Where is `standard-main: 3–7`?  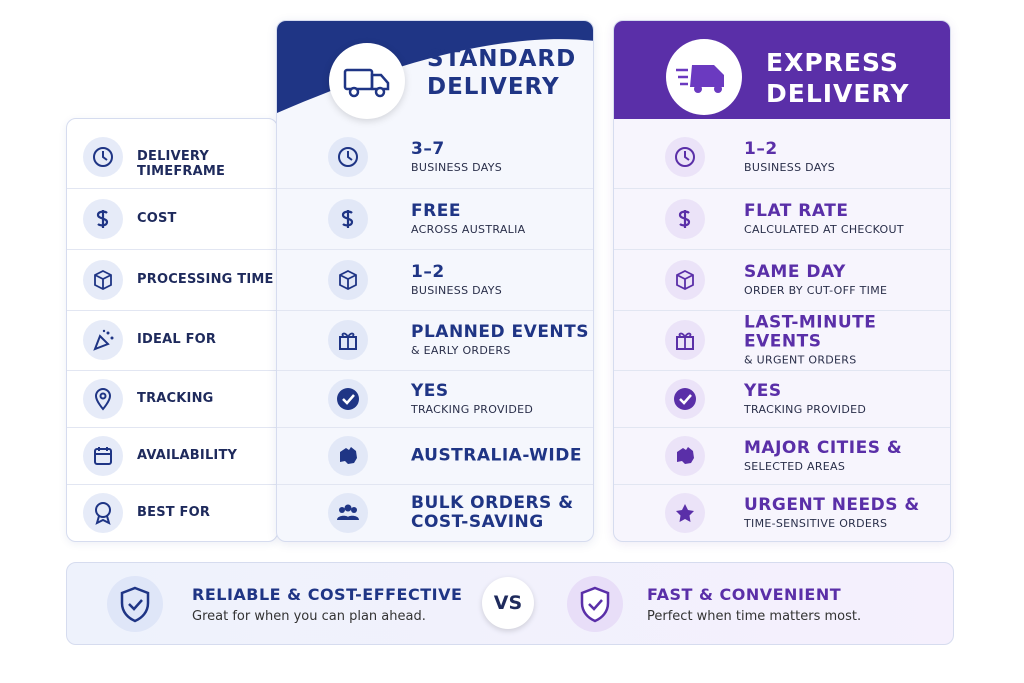
standard-main: 3–7 is located at coordinates (428, 149).